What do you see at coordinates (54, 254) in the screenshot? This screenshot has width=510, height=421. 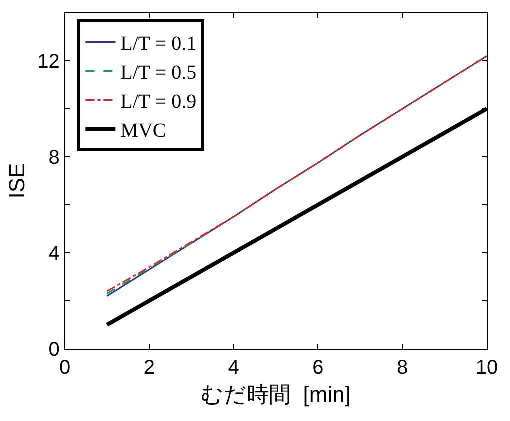 I see `y-tick-label: 4` at bounding box center [54, 254].